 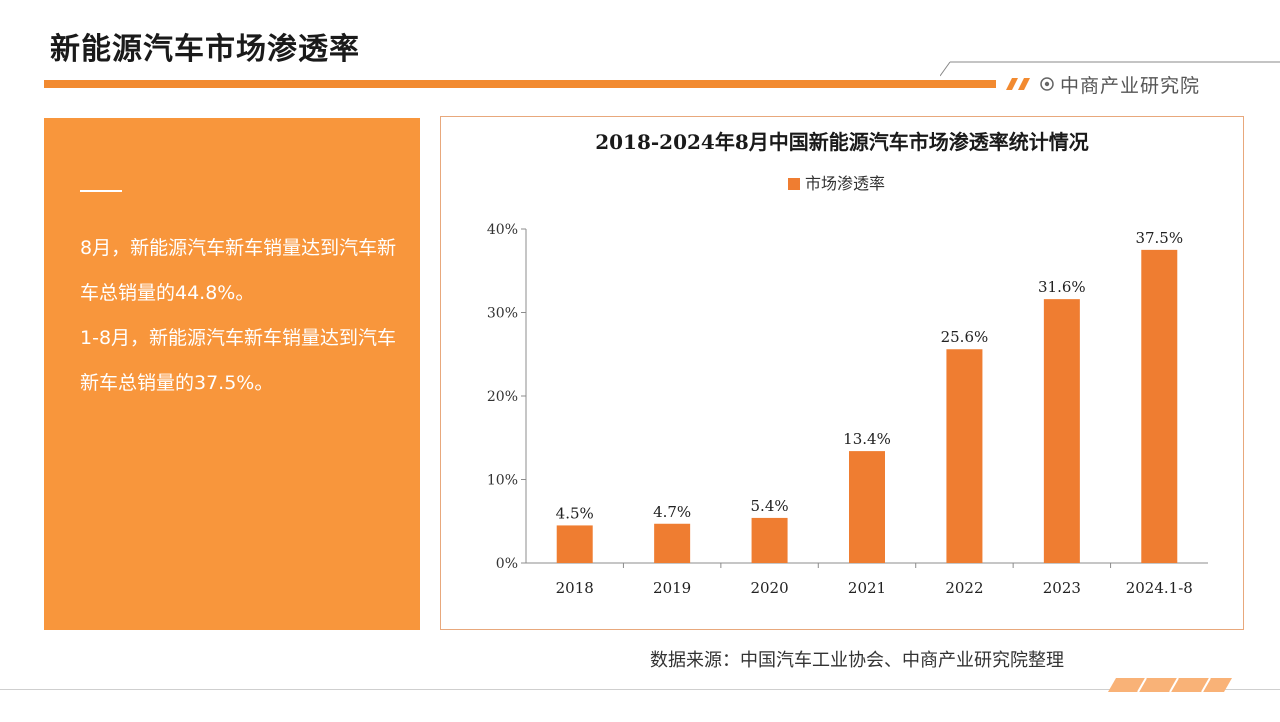 What do you see at coordinates (101, 191) in the screenshot?
I see `summary-divider` at bounding box center [101, 191].